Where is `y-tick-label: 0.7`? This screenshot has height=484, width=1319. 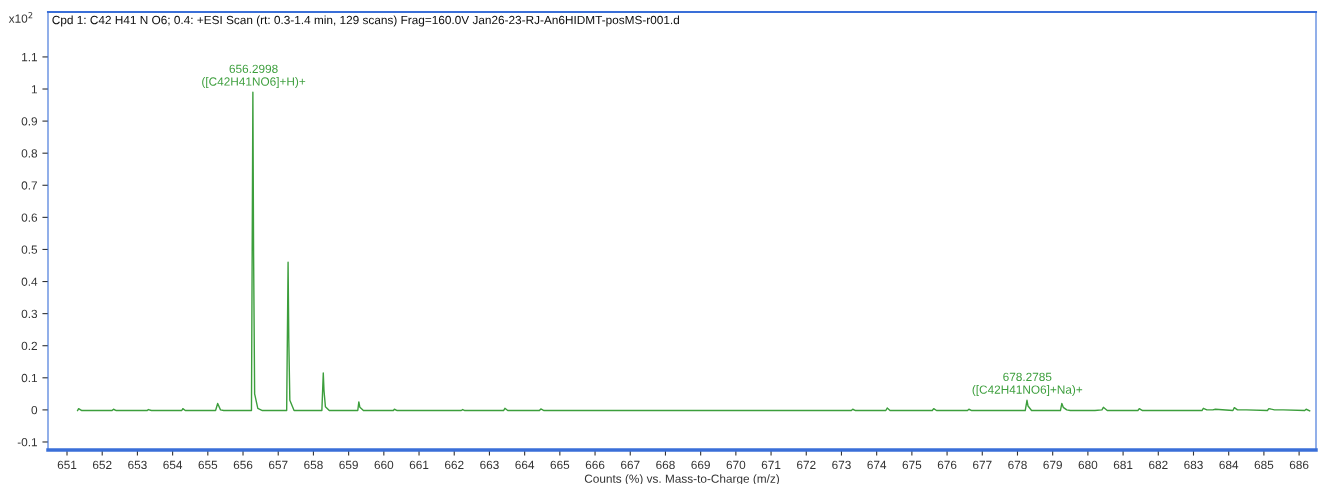
y-tick-label: 0.7 is located at coordinates (29, 185).